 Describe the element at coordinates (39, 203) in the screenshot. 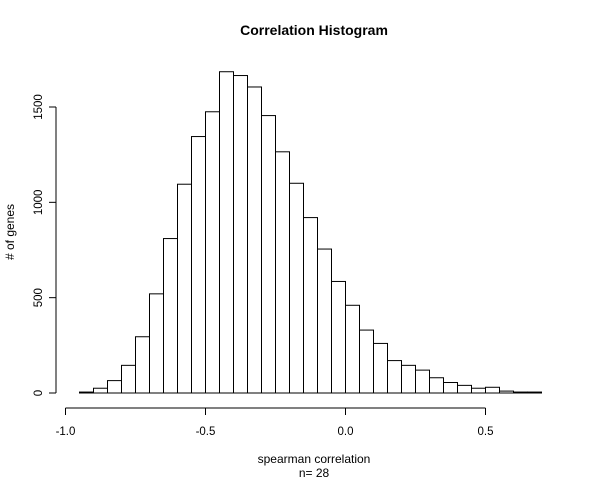

I see `y-tick-label: 1000` at that location.